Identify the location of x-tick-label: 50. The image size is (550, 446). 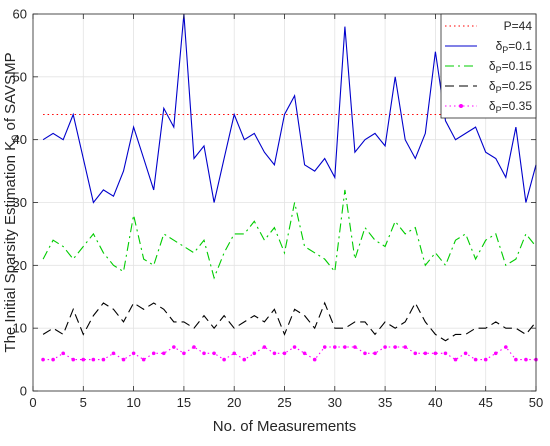
(536, 402).